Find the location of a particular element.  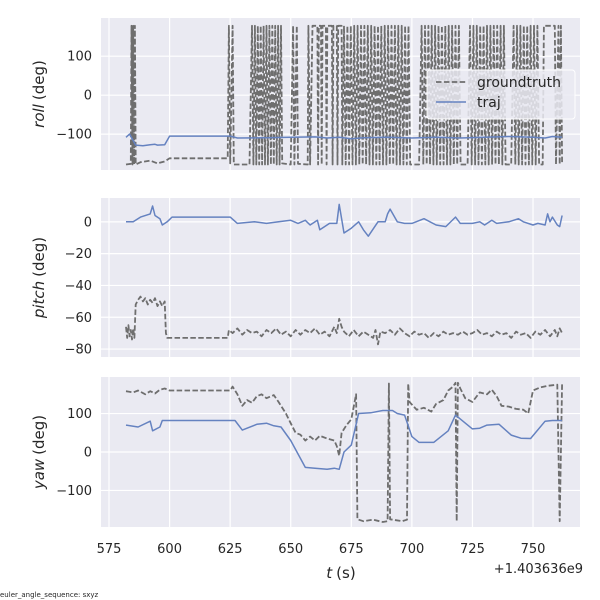

legend: groundtruth traj is located at coordinates (501, 94).